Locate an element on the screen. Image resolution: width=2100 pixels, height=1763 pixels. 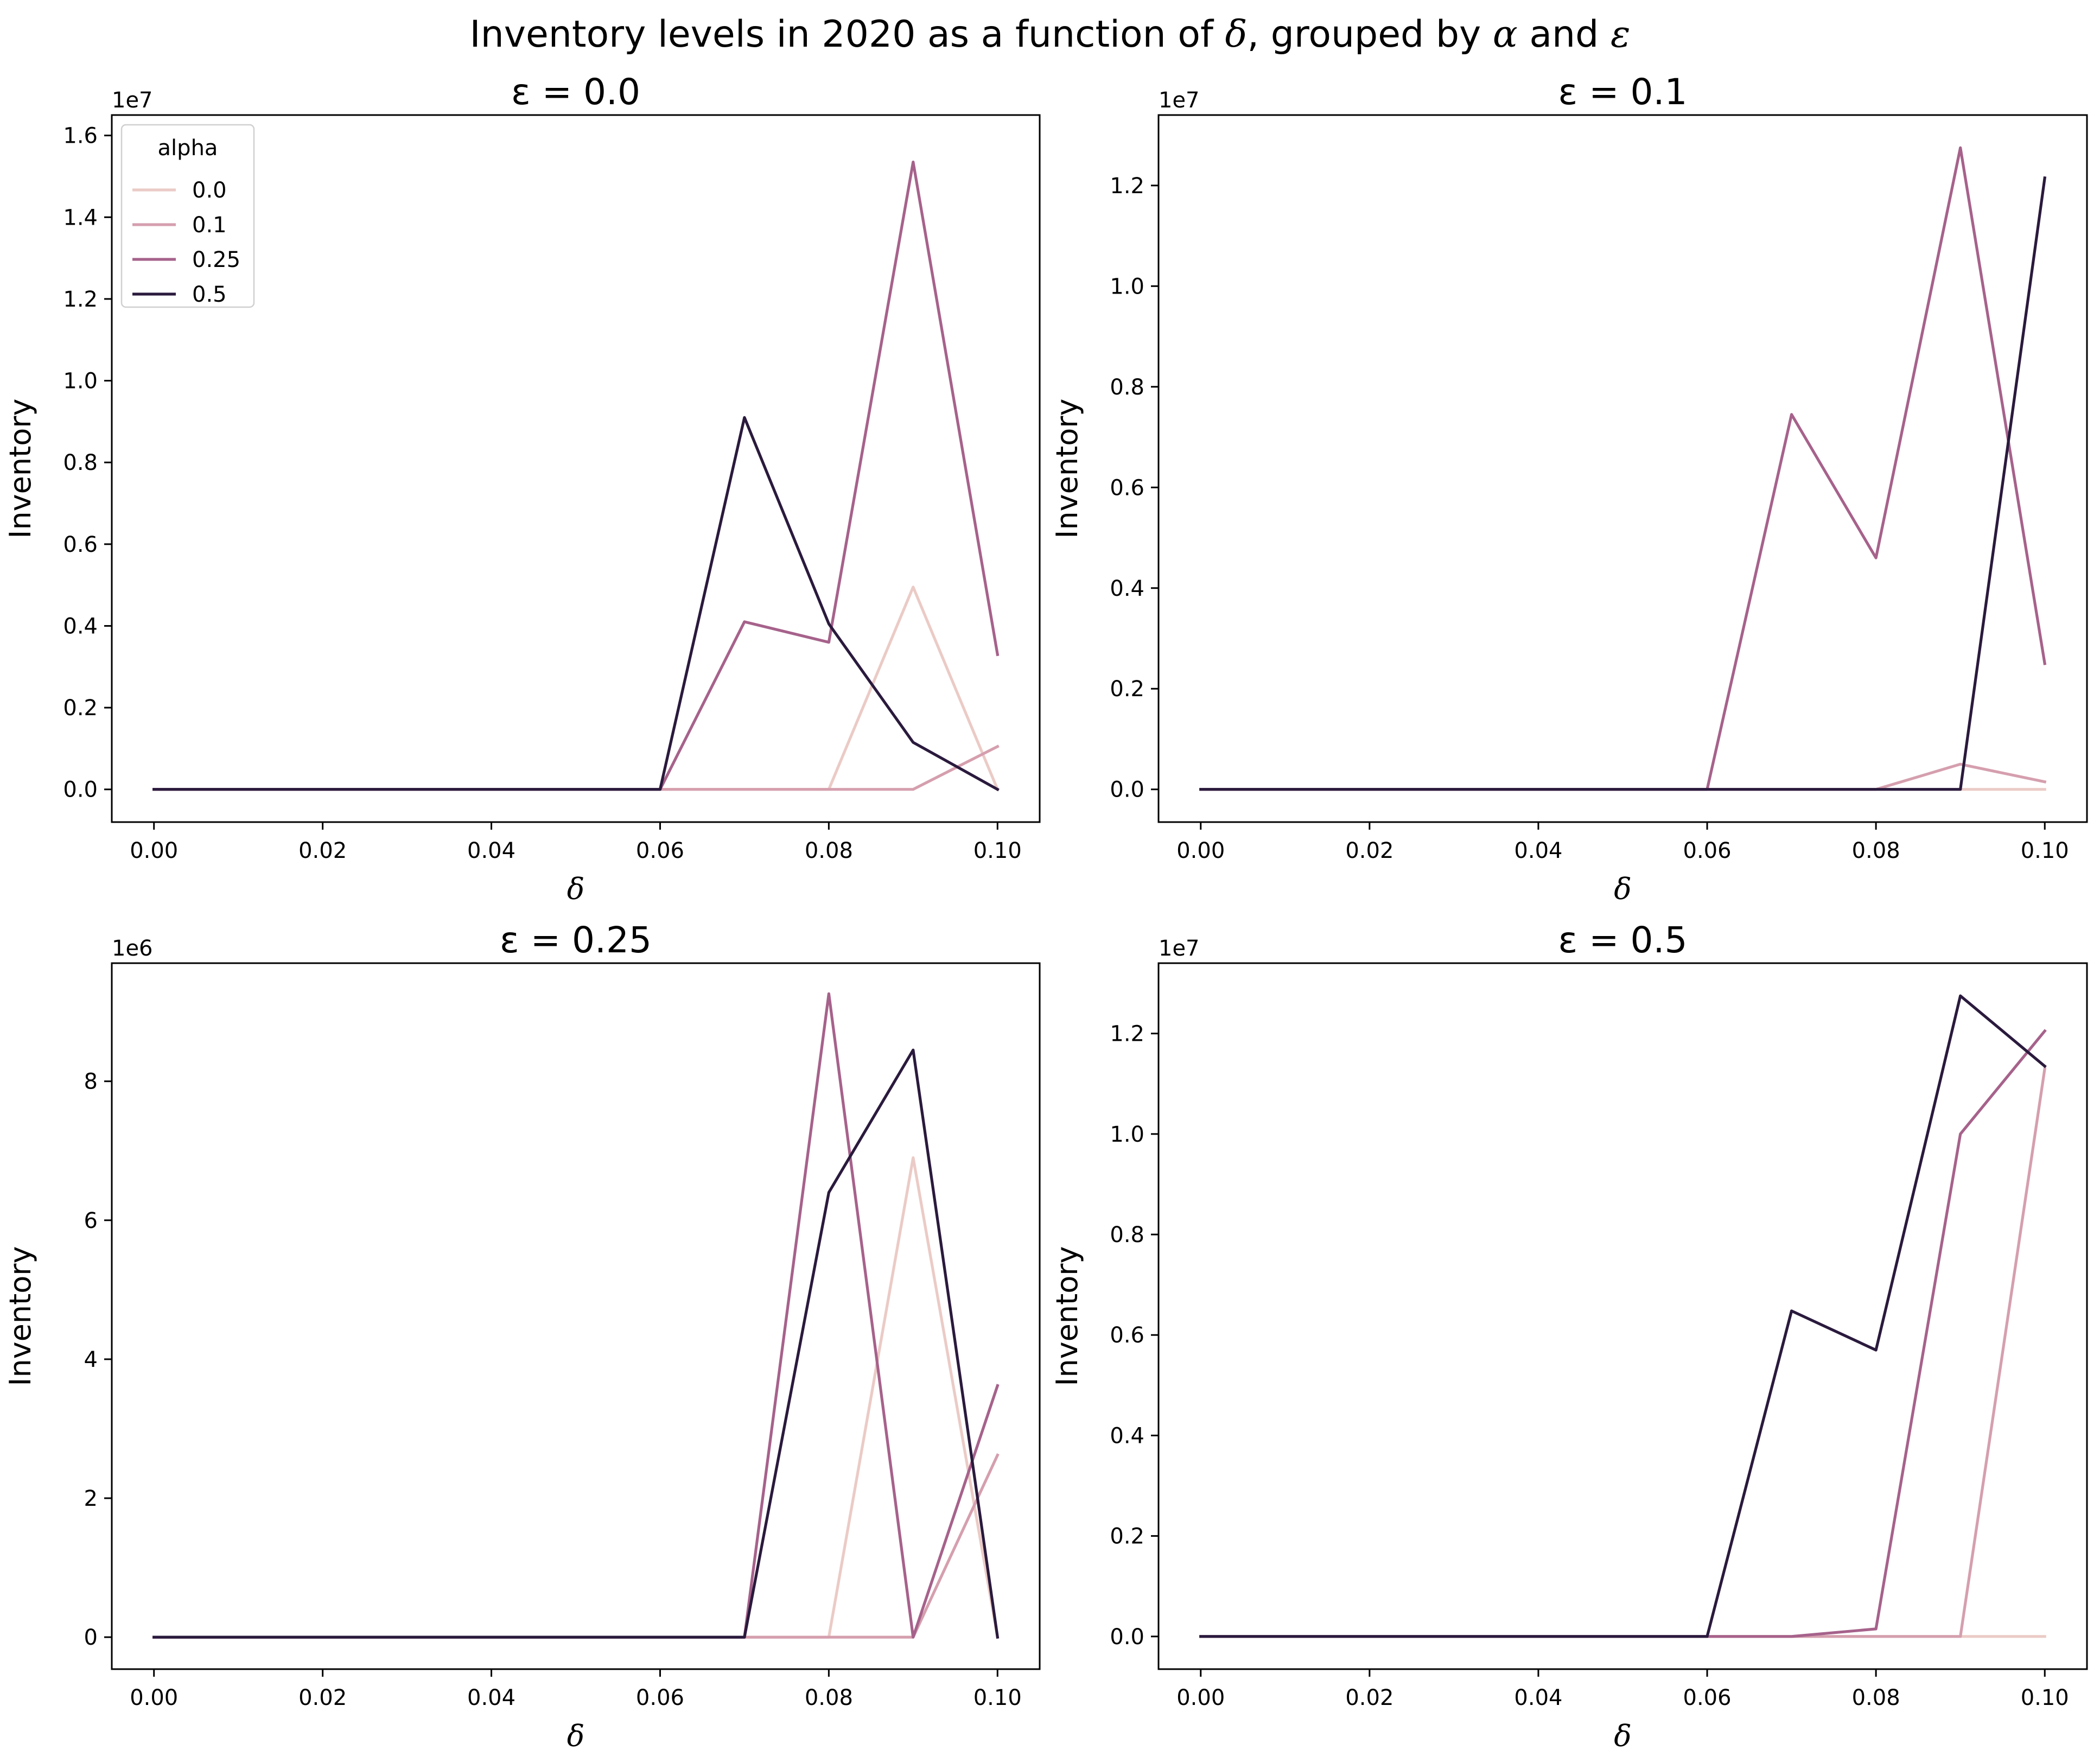
legend-entry-label: 0.1 is located at coordinates (209, 226).